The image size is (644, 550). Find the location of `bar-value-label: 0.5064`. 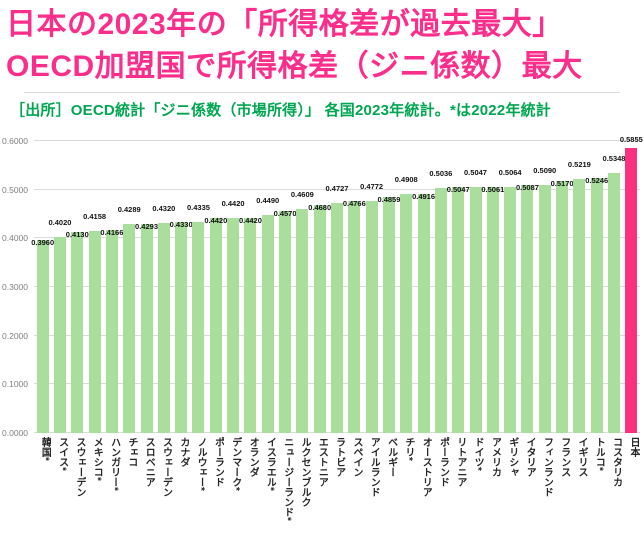

bar-value-label: 0.5064 is located at coordinates (510, 172).